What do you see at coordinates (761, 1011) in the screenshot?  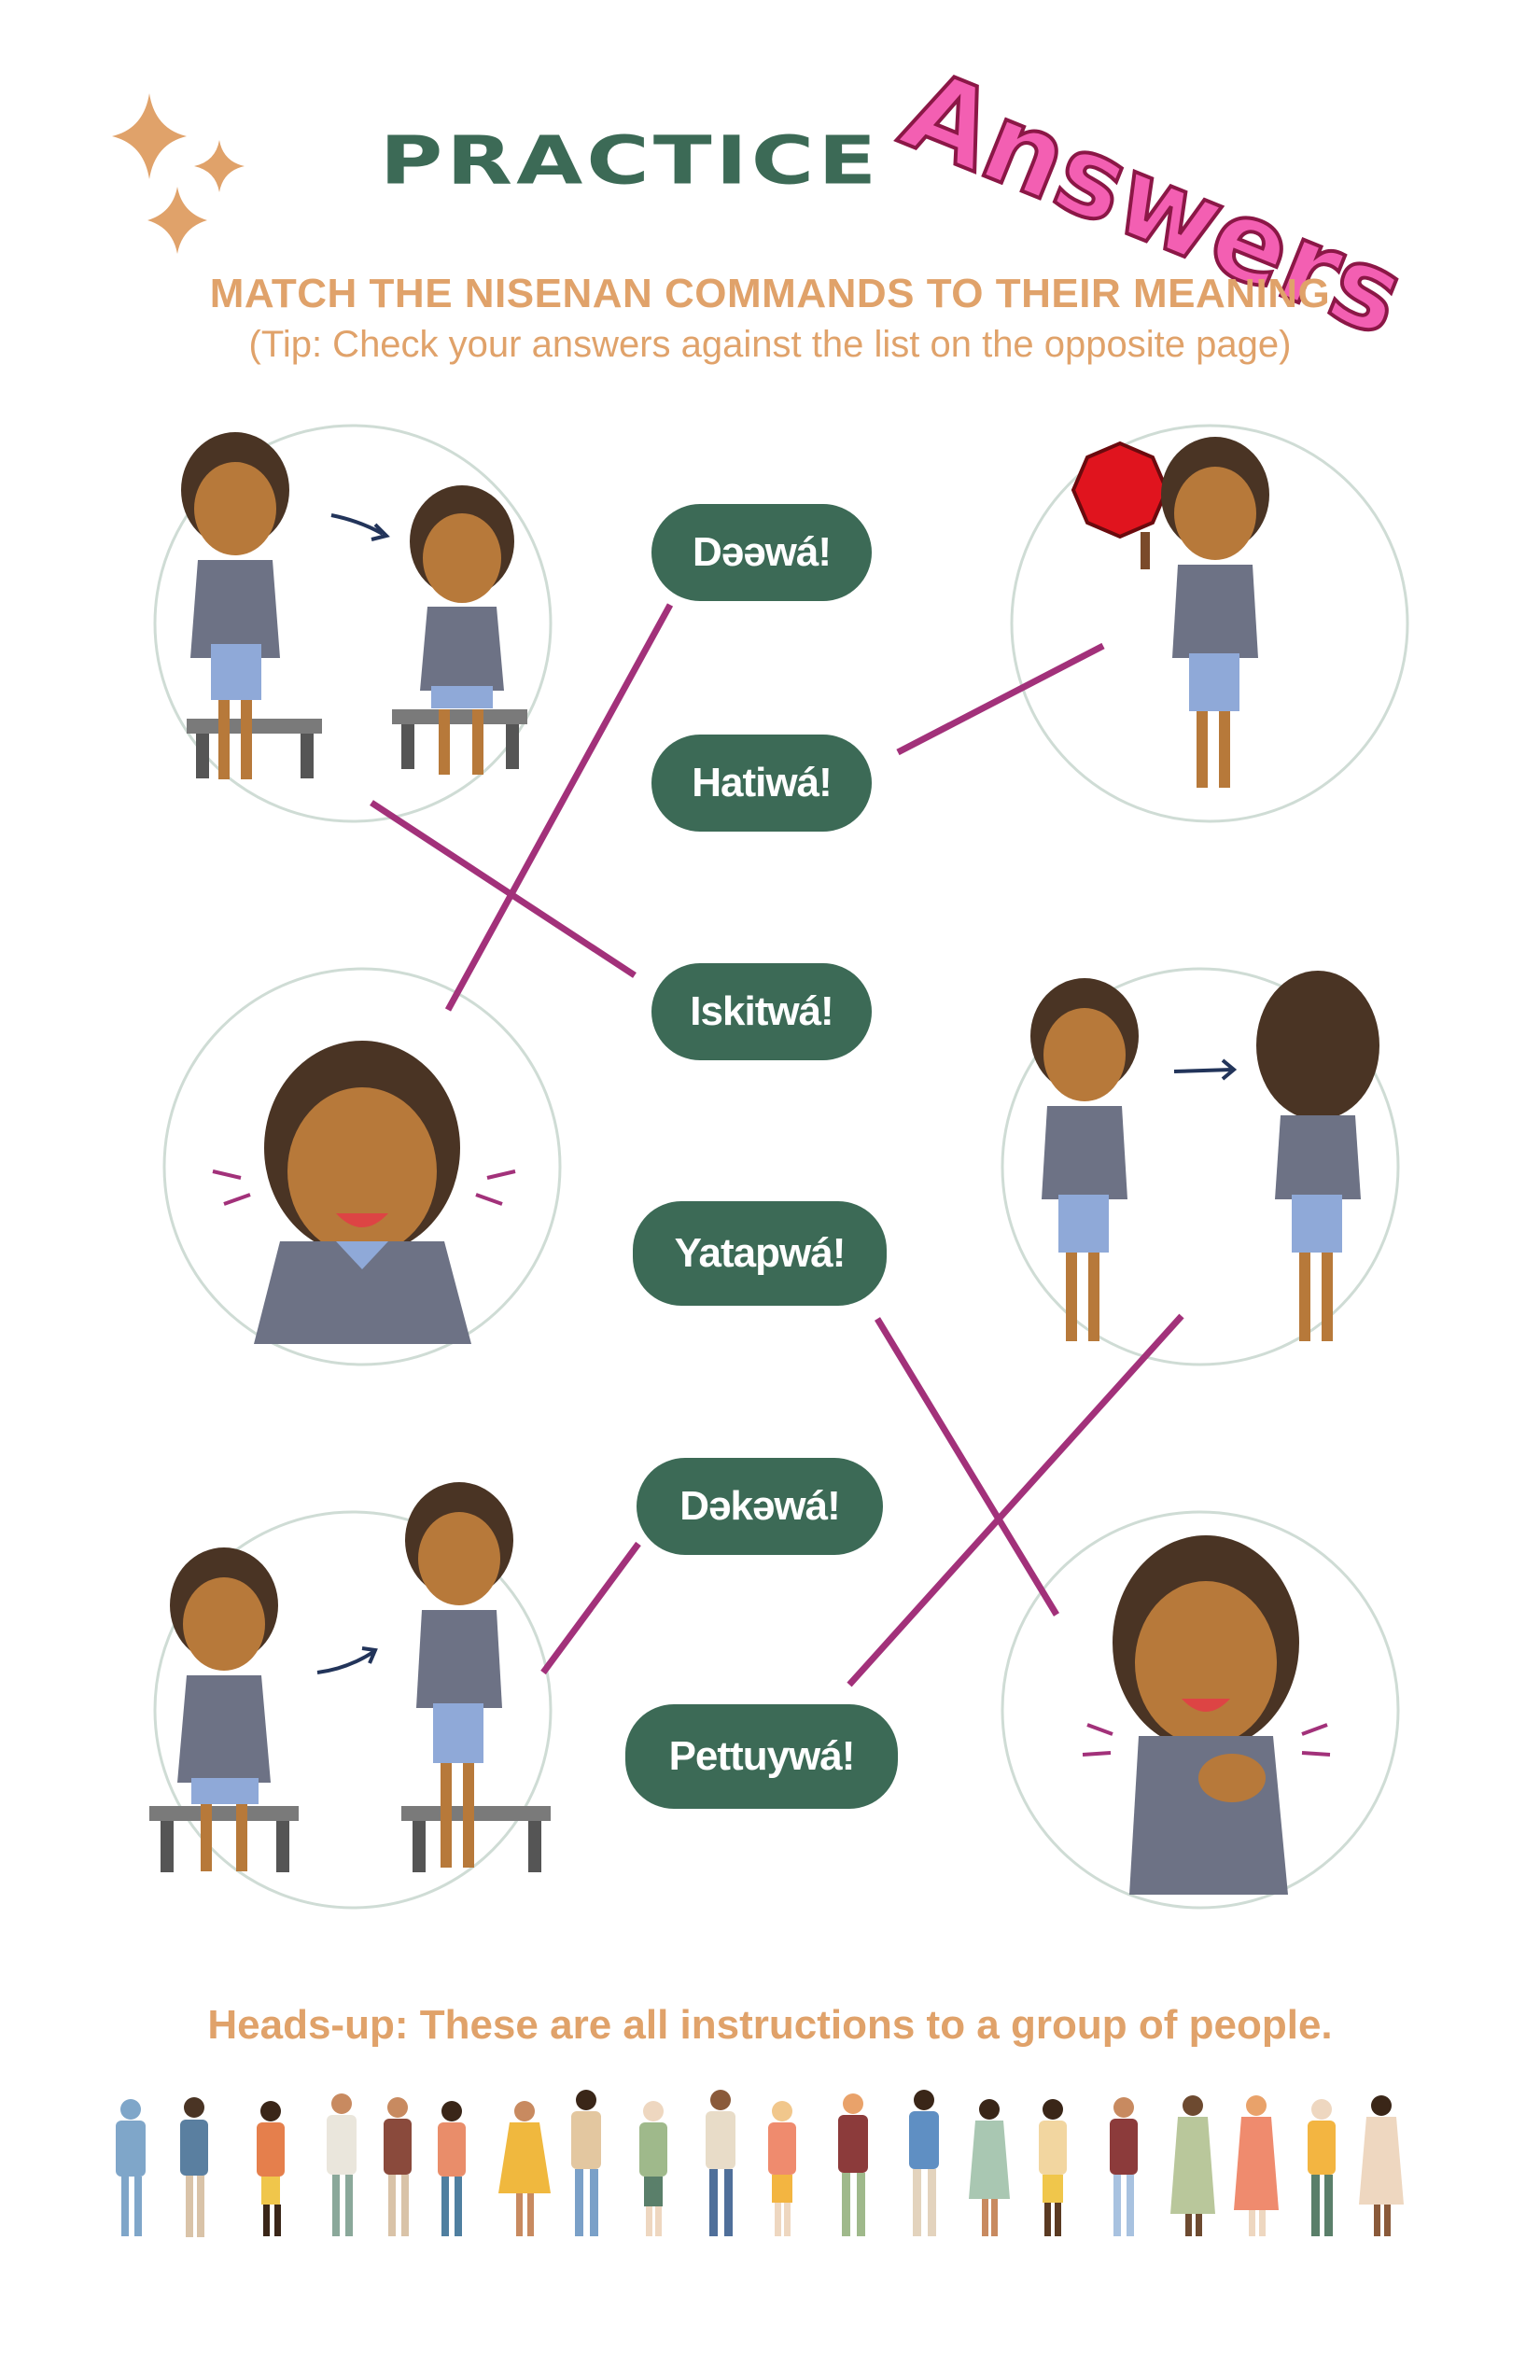 I see `command-pill: Iskitwá!` at bounding box center [761, 1011].